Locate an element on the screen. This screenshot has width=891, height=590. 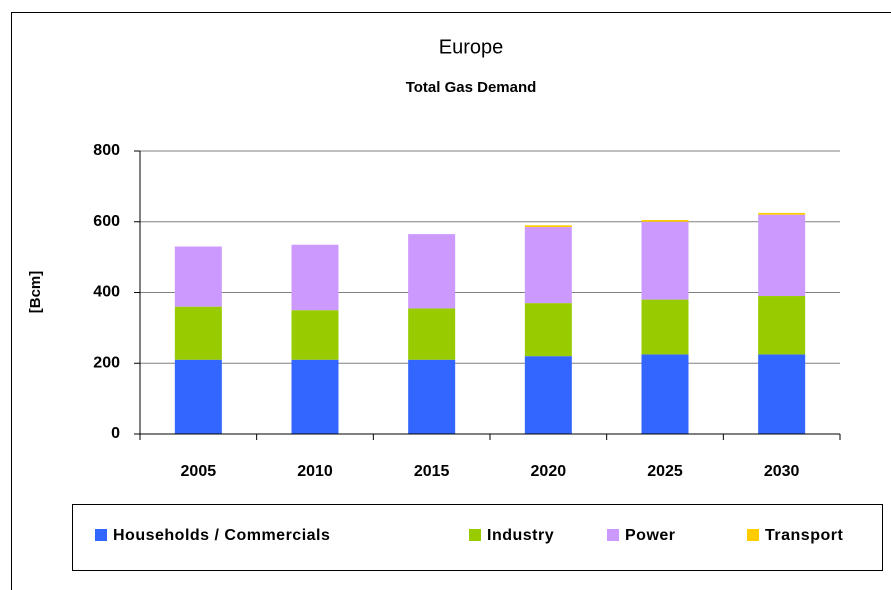
y-tick-label: 0 is located at coordinates (115, 433).